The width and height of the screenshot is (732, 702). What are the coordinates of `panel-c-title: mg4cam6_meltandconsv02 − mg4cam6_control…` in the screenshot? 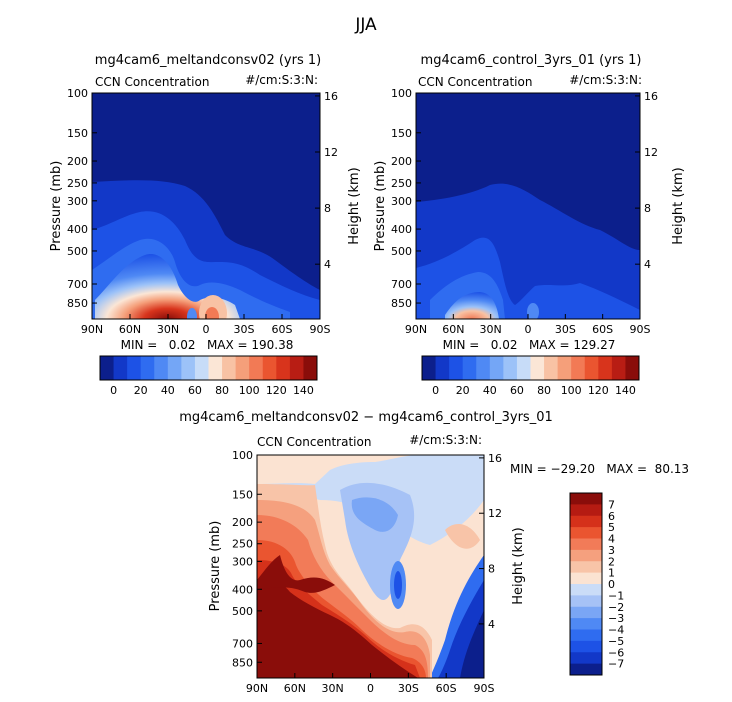 It's located at (366, 417).